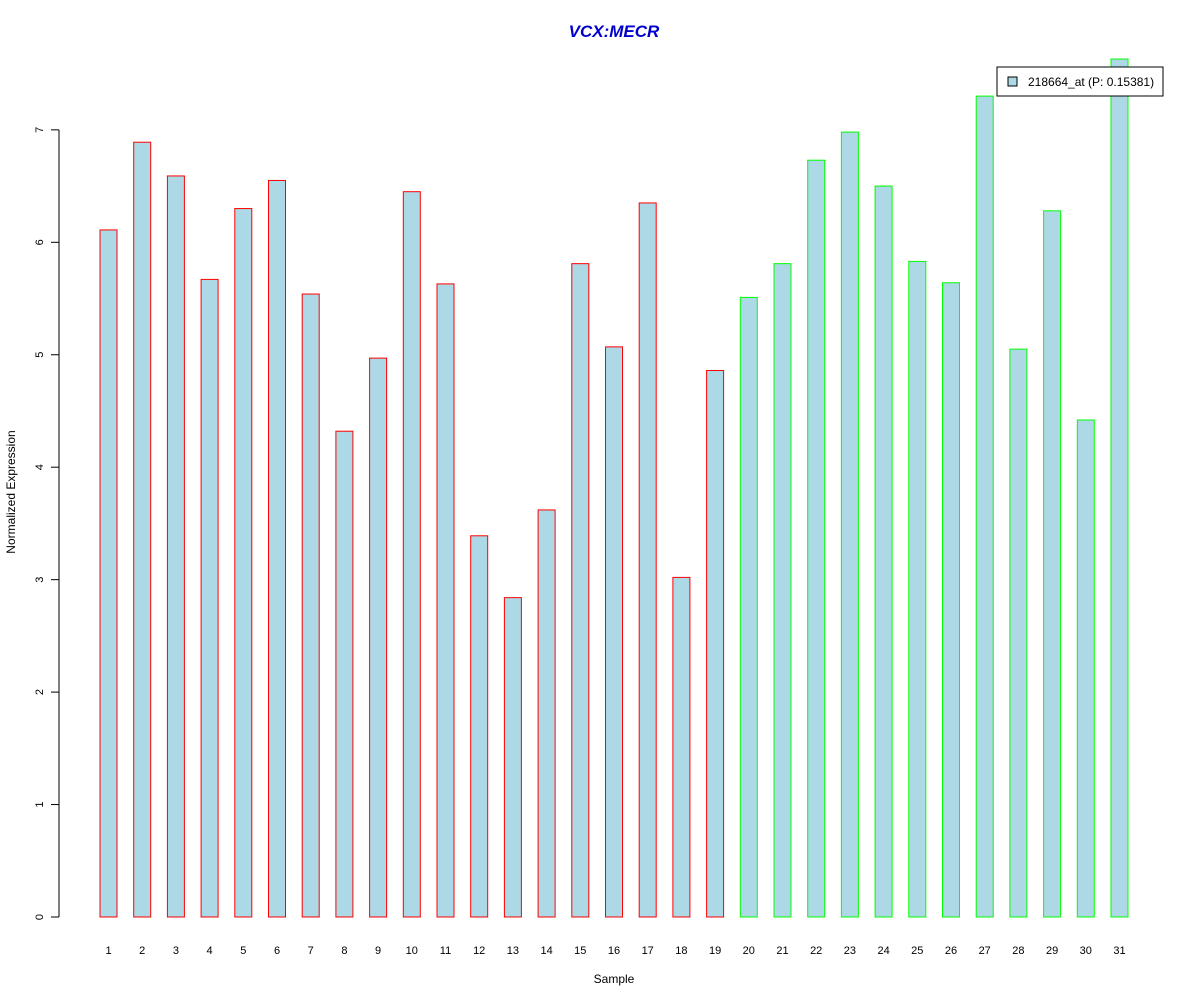  I want to click on y-axis-label: Normalized Expression, so click(11, 491).